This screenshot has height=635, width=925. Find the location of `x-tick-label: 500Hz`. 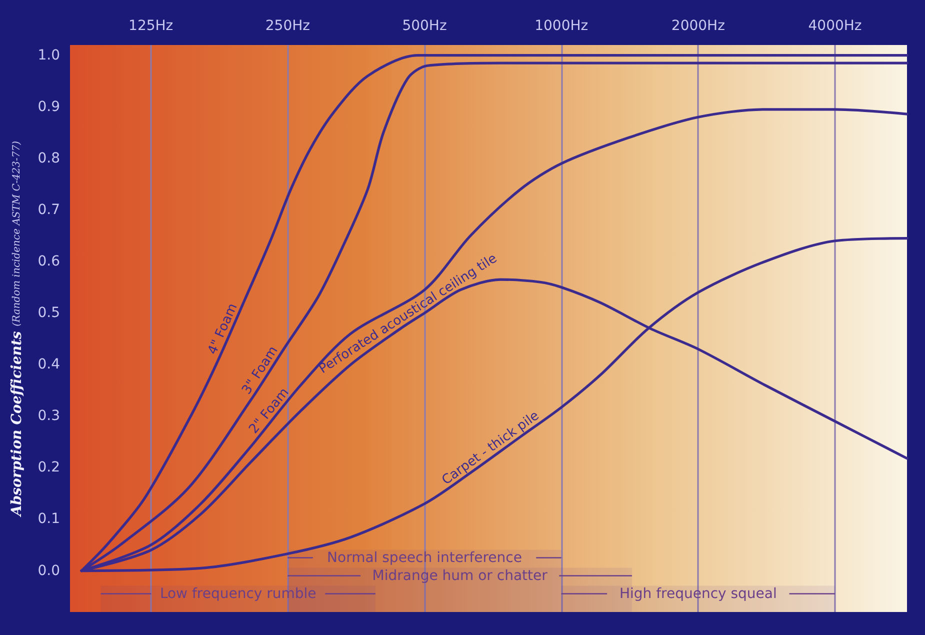

x-tick-label: 500Hz is located at coordinates (424, 26).